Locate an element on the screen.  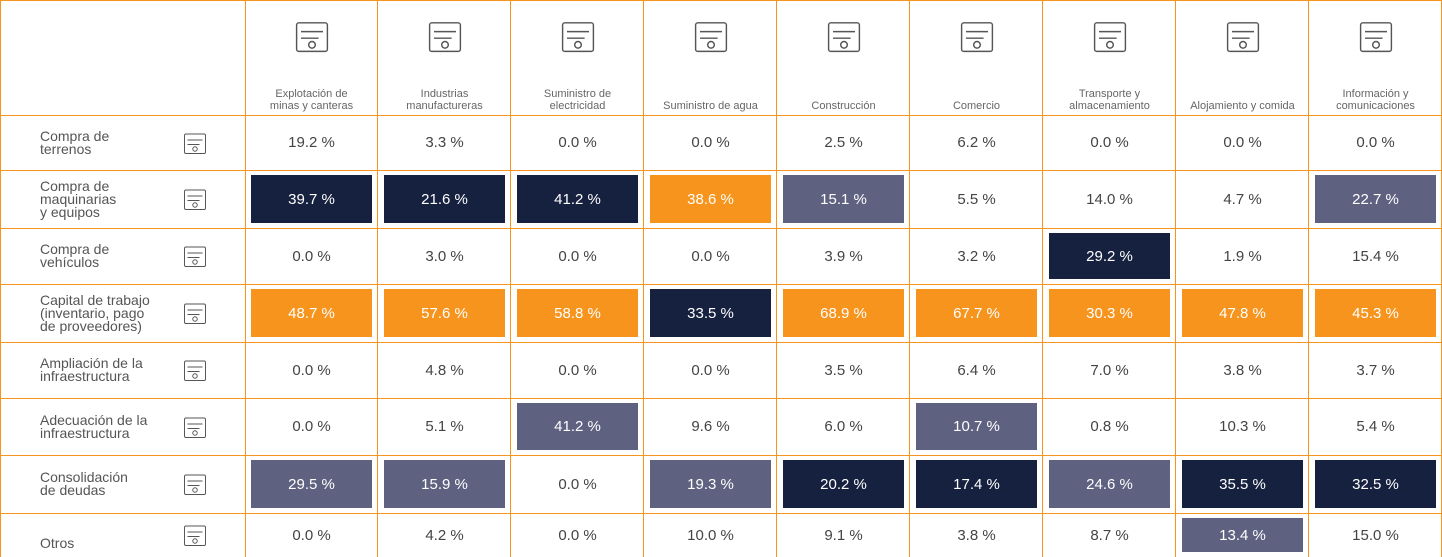
value-cell: 9.6 % is located at coordinates (710, 426).